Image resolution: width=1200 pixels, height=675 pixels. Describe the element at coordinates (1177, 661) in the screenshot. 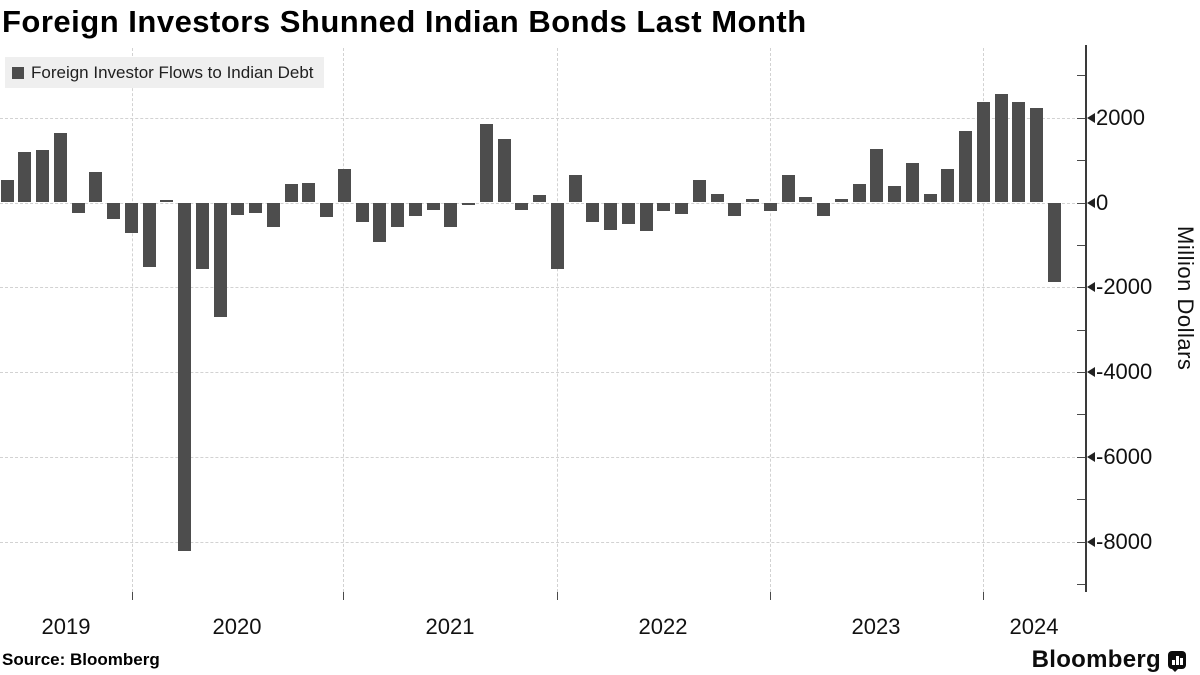

I see `bloomberg-chart-bubble-icon` at that location.